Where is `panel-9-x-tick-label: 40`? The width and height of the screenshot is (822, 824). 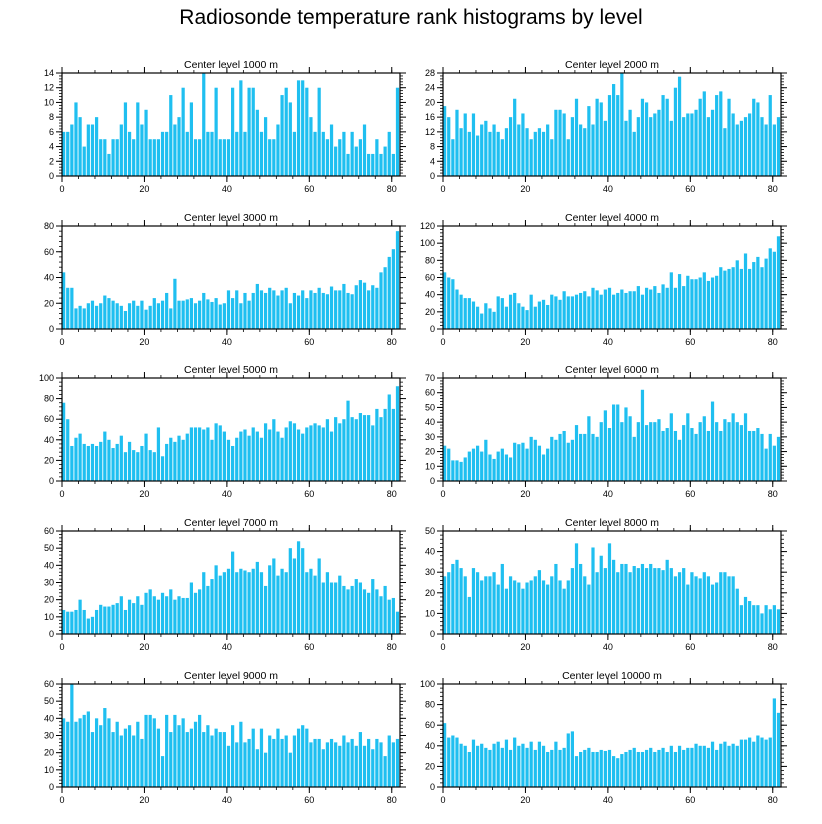
panel-9-x-tick-label: 40 is located at coordinates (608, 800).